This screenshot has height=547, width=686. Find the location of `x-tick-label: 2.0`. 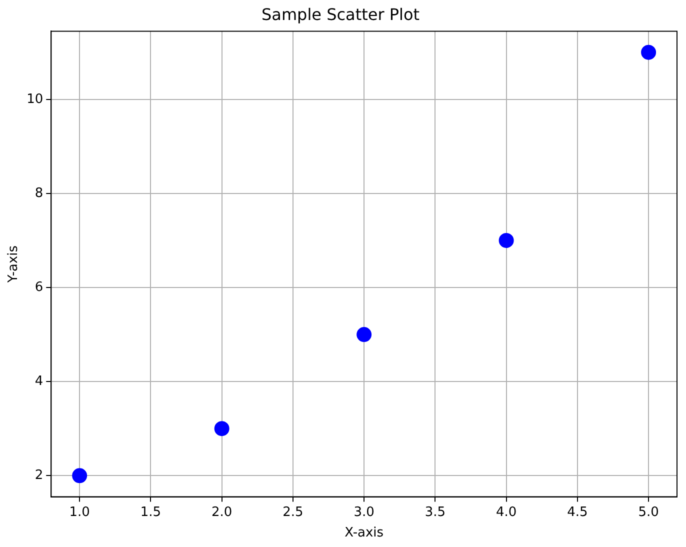

x-tick-label: 2.0 is located at coordinates (221, 512).